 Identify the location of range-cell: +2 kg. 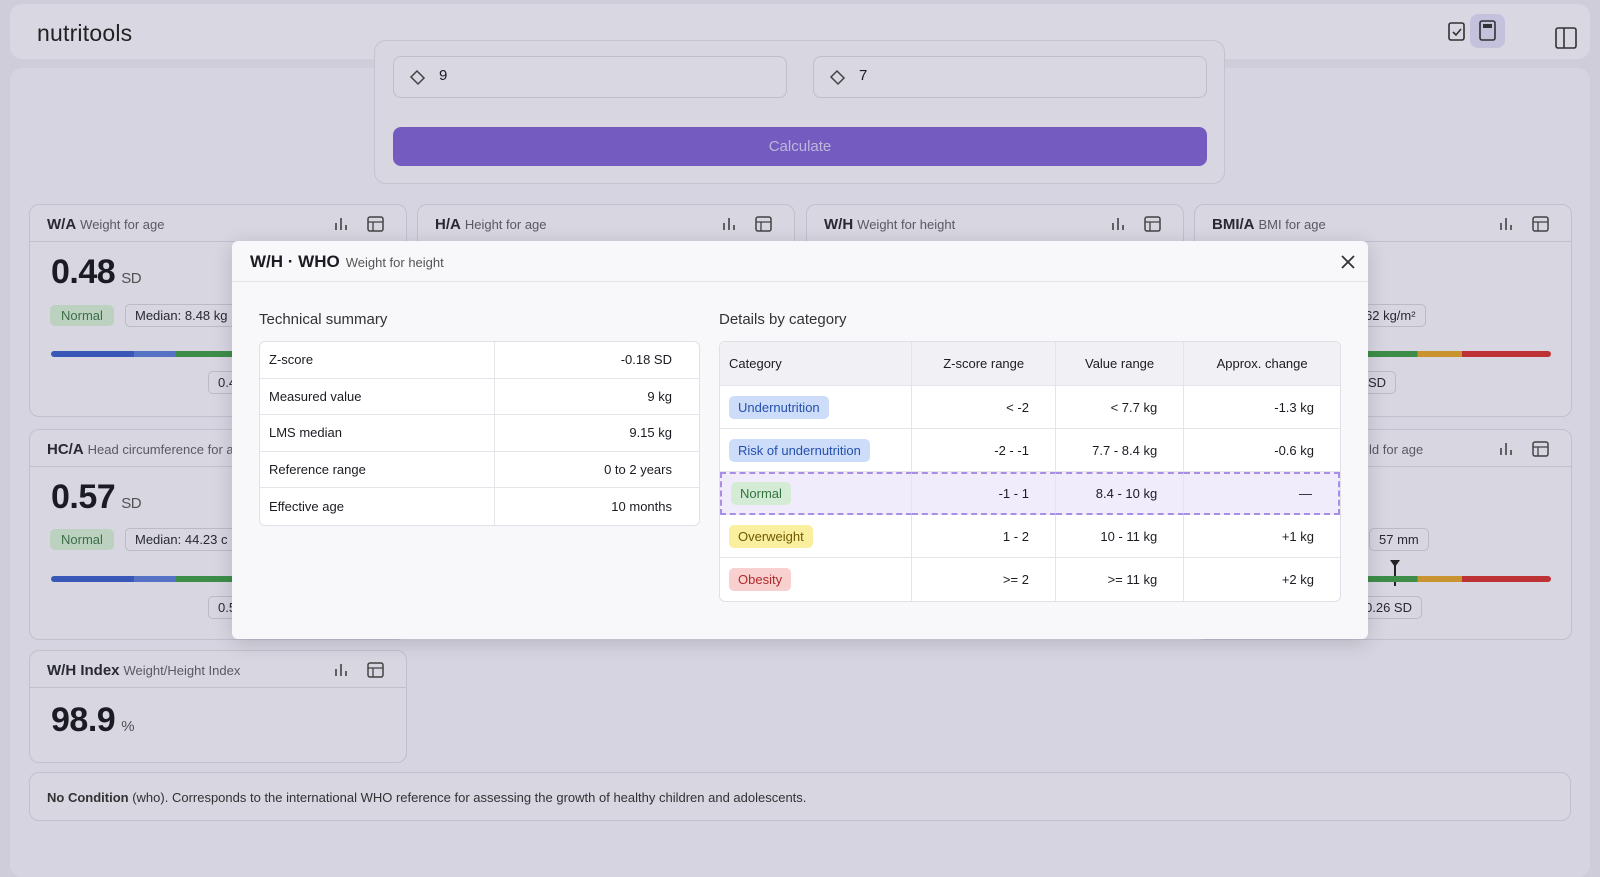
(1297, 579).